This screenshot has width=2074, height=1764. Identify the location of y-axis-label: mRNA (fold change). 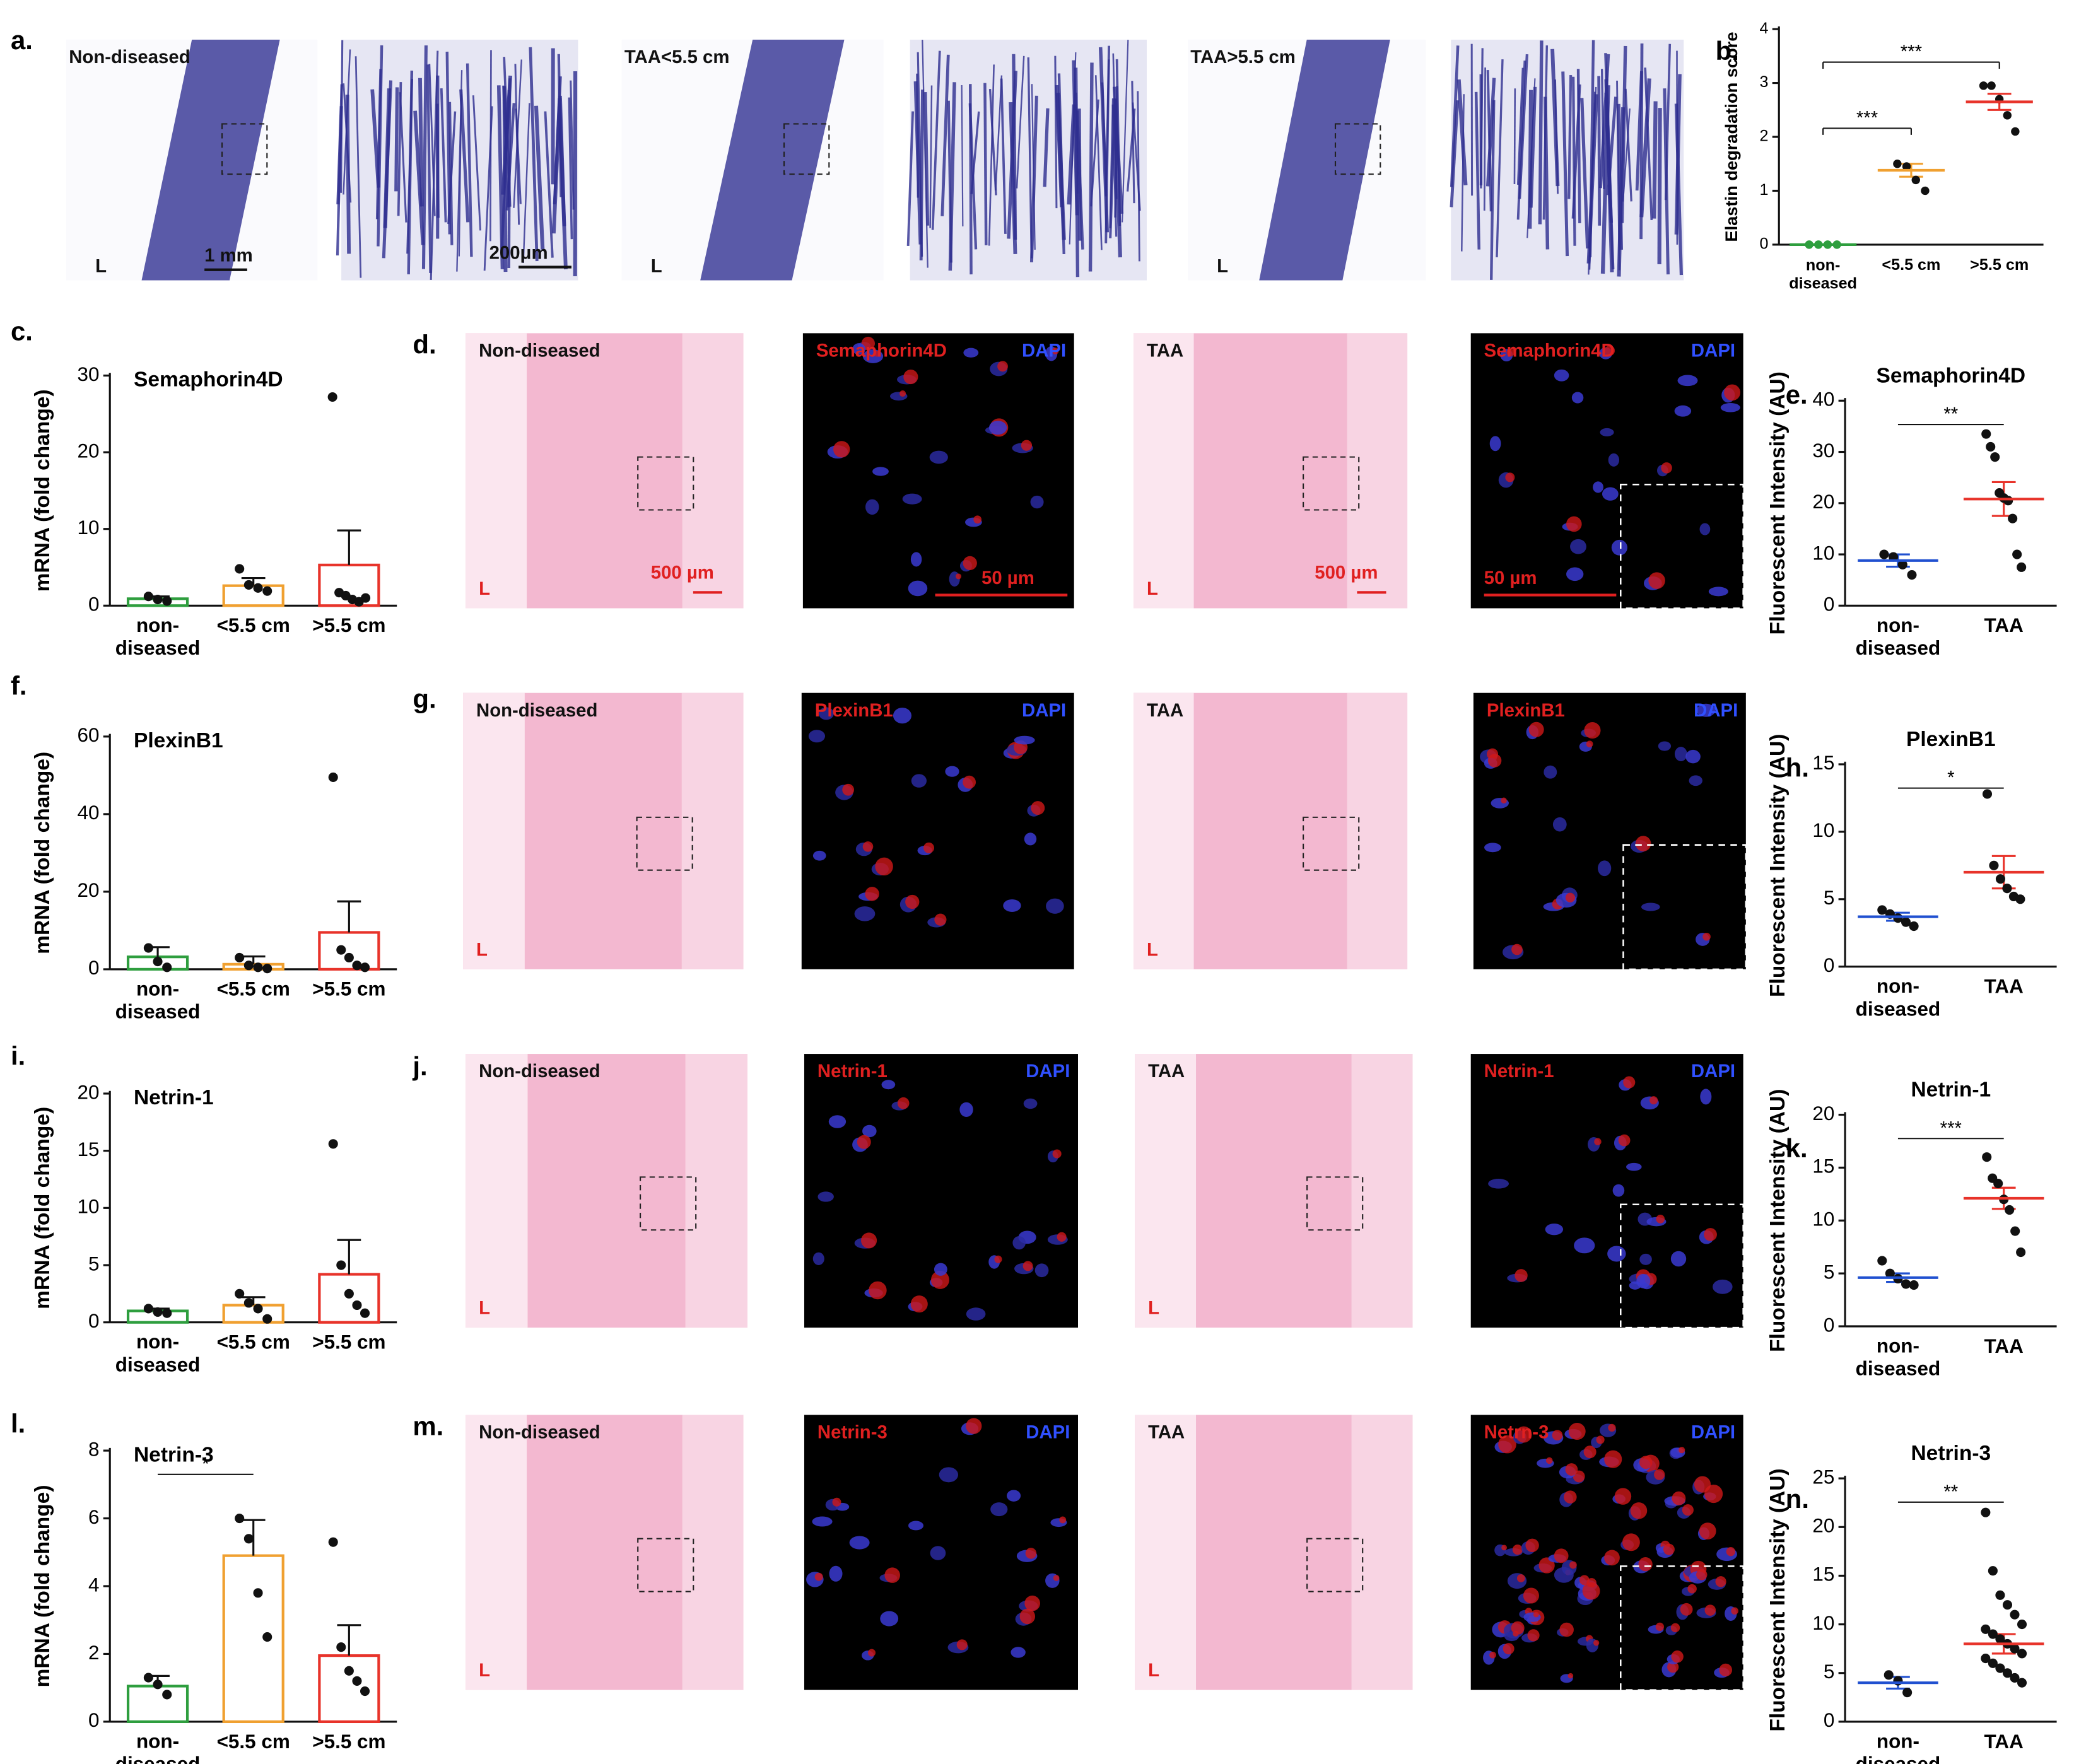
(43, 853).